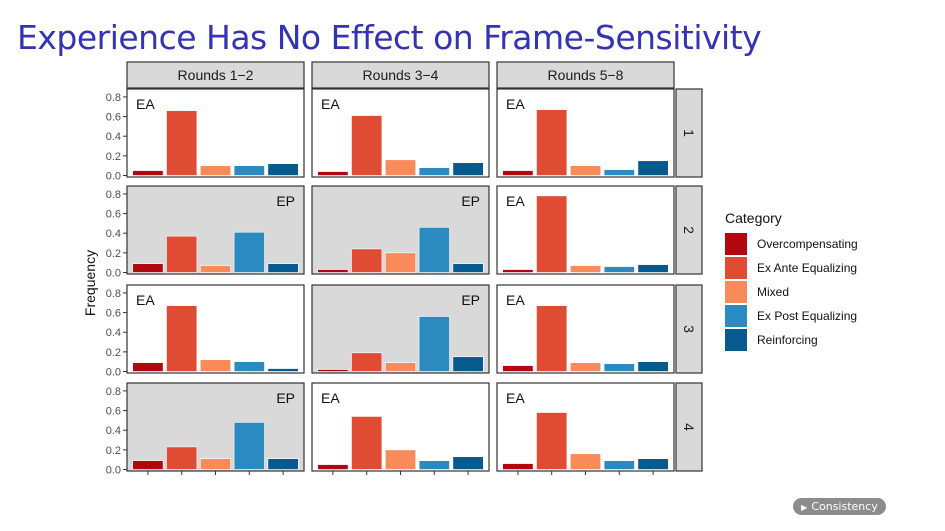  What do you see at coordinates (844, 506) in the screenshot?
I see `nav-button-label: Consistency` at bounding box center [844, 506].